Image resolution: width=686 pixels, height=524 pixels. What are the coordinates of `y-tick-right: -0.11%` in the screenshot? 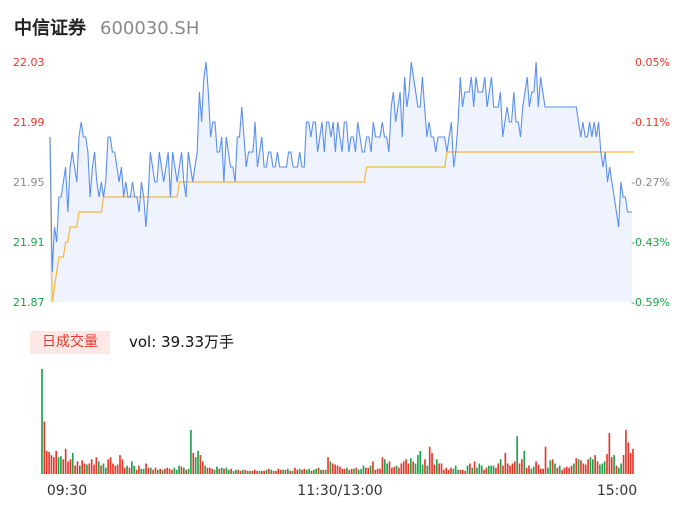 It's located at (650, 122).